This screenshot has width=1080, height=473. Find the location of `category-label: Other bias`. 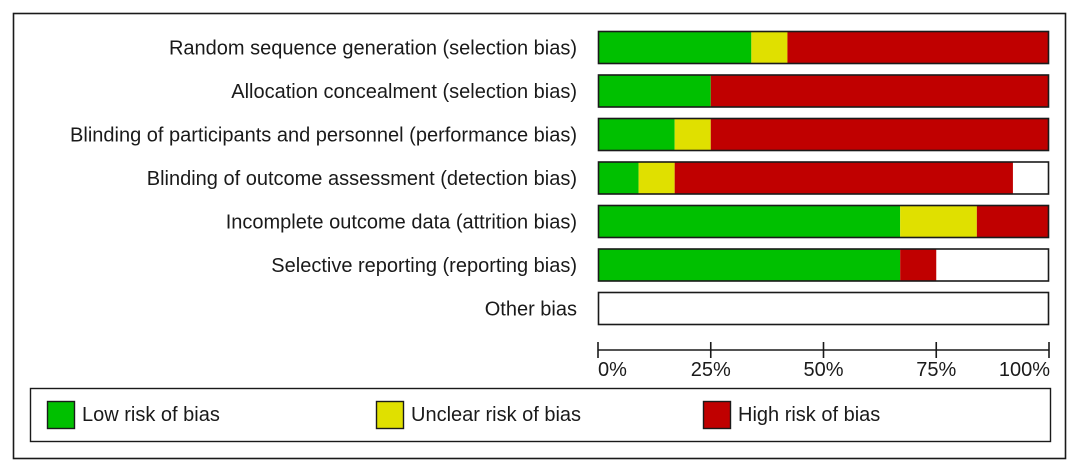

category-label: Other bias is located at coordinates (531, 310).